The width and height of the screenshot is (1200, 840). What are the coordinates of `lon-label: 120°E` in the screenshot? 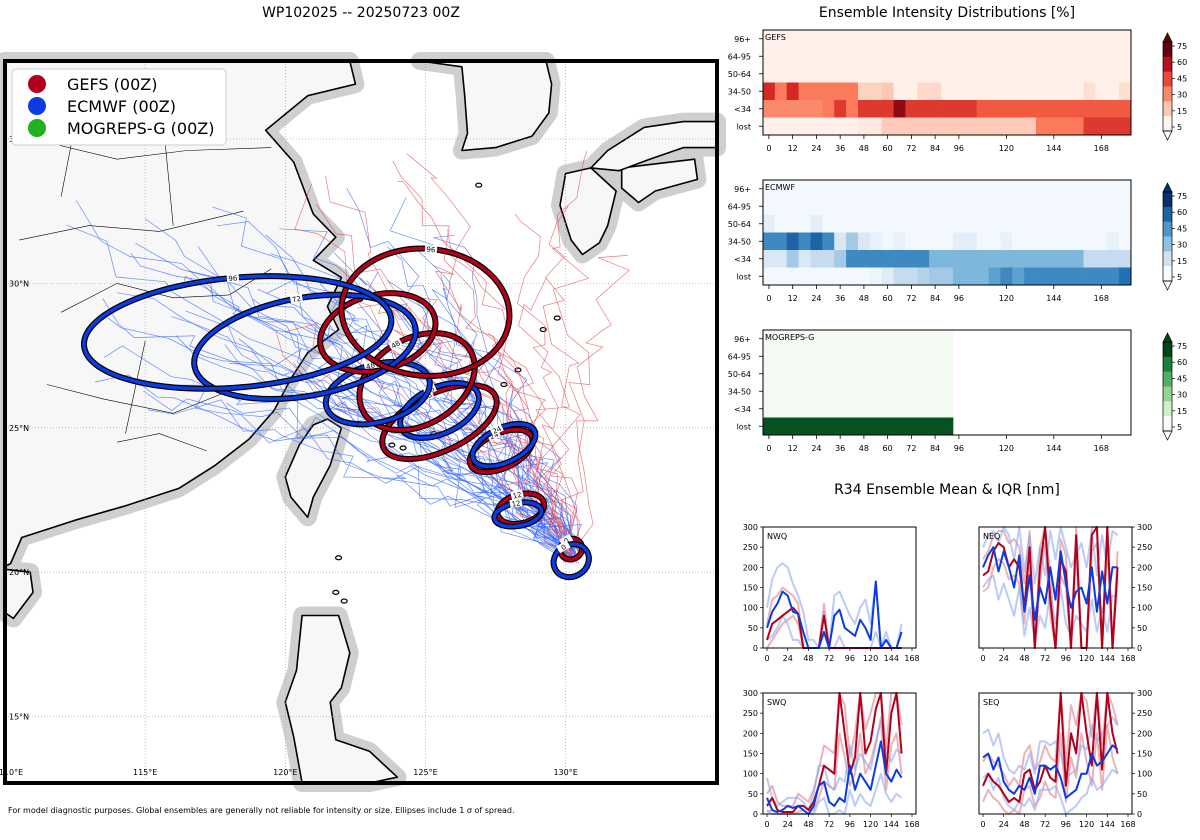 It's located at (285, 772).